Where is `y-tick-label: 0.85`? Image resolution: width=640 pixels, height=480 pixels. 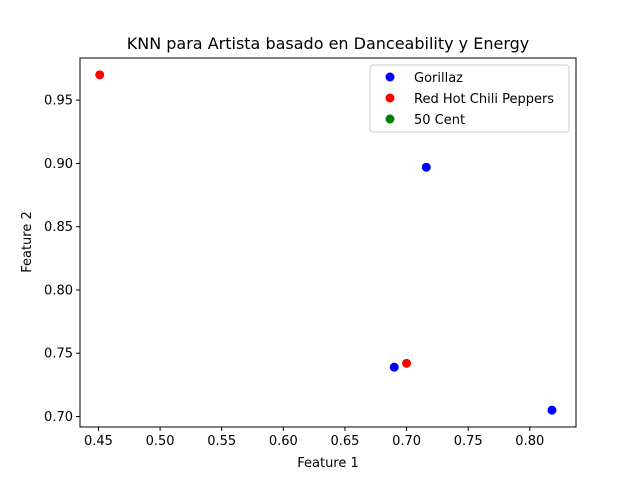 y-tick-label: 0.85 is located at coordinates (58, 227).